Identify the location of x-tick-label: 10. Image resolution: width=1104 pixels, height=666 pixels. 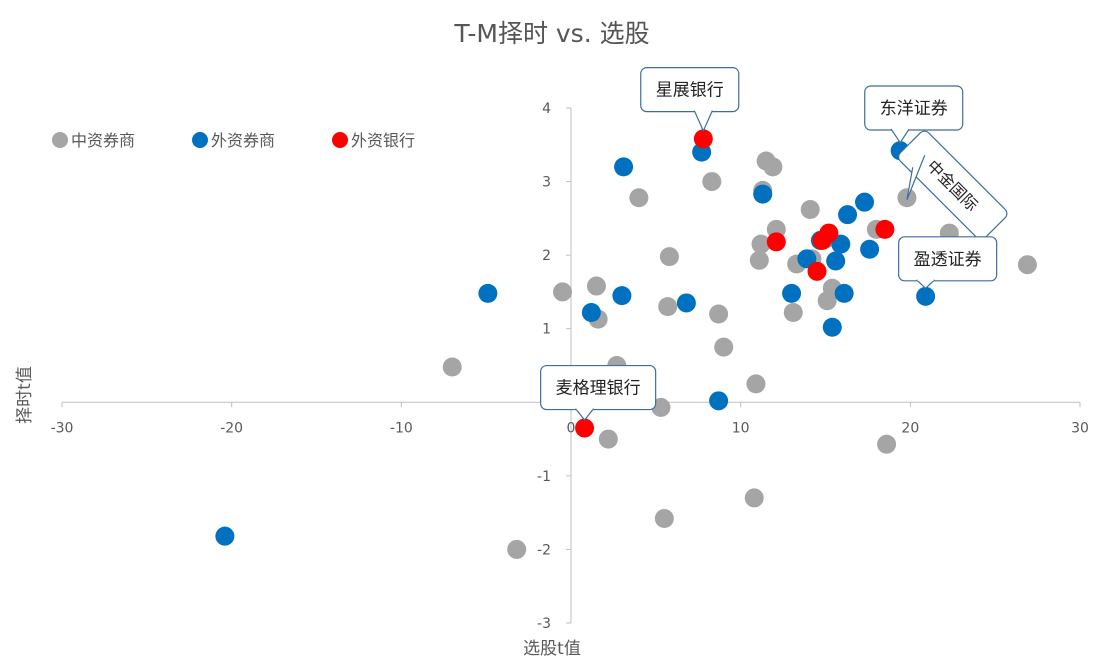
(741, 428).